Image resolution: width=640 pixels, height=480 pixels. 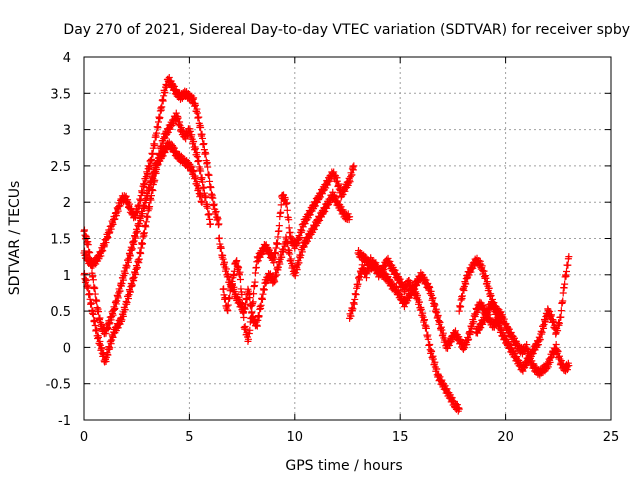 What do you see at coordinates (58, 385) in the screenshot?
I see `y-tick-label: -0.5` at bounding box center [58, 385].